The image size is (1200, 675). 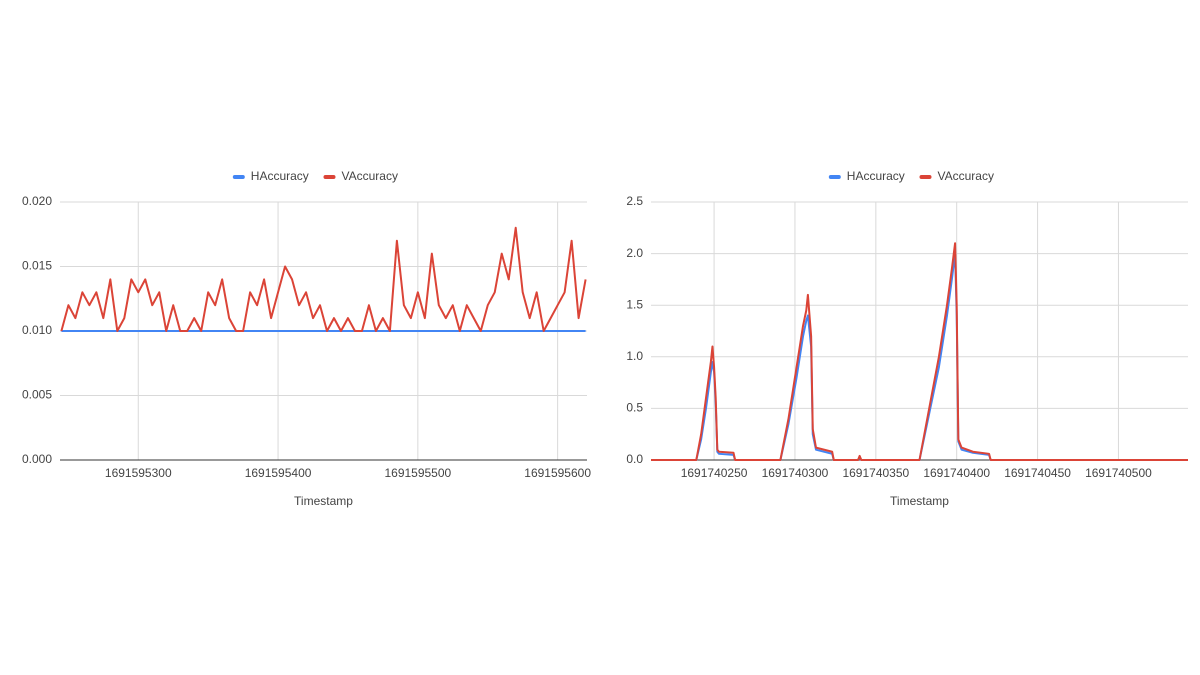 What do you see at coordinates (634, 356) in the screenshot?
I see `y-tick-label: 1.0` at bounding box center [634, 356].